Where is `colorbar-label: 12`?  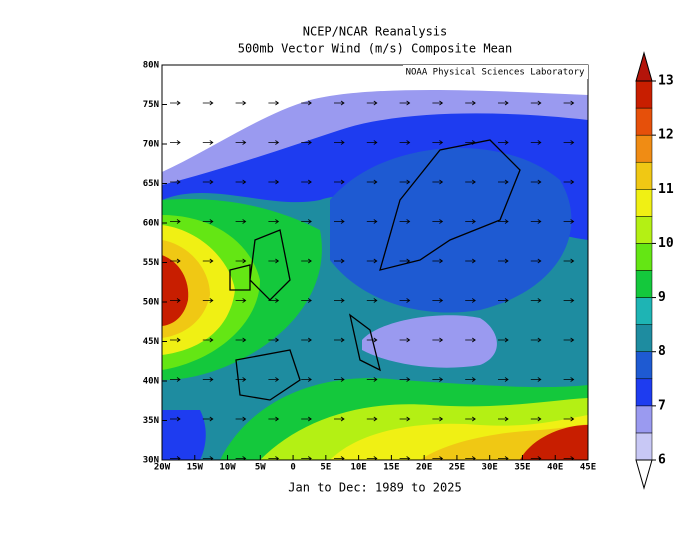
colorbar-label: 12 is located at coordinates (666, 135).